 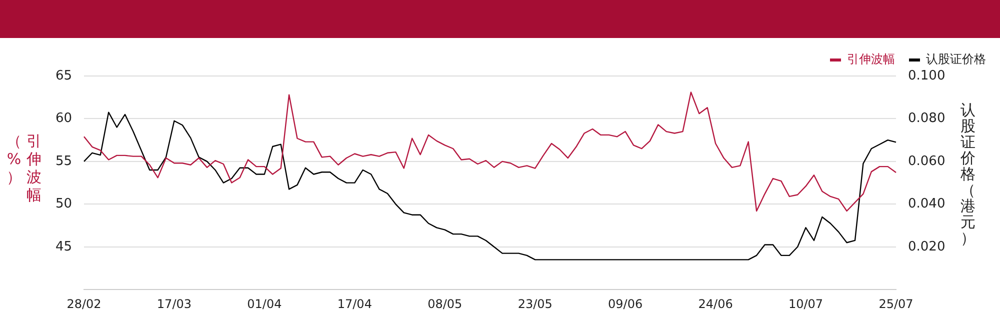 What do you see at coordinates (927, 246) in the screenshot?
I see `y2-tick-label: 0.020` at bounding box center [927, 246].